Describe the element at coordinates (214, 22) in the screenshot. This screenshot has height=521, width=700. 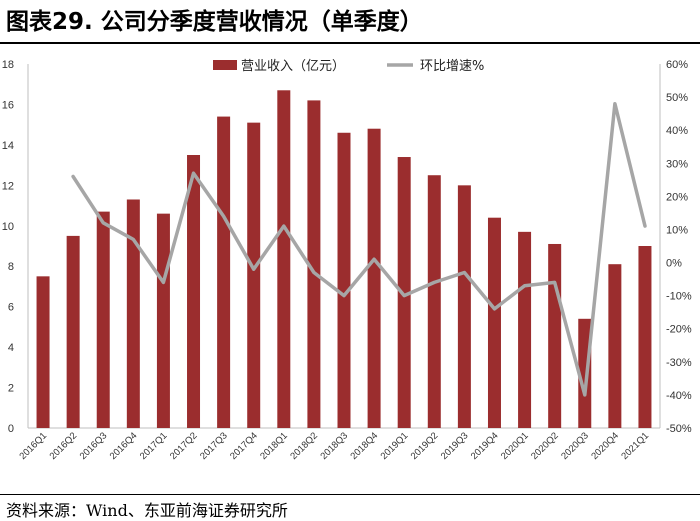
I see `chart-title: 图表29. 公司分季度营收情况（单季度）` at that location.